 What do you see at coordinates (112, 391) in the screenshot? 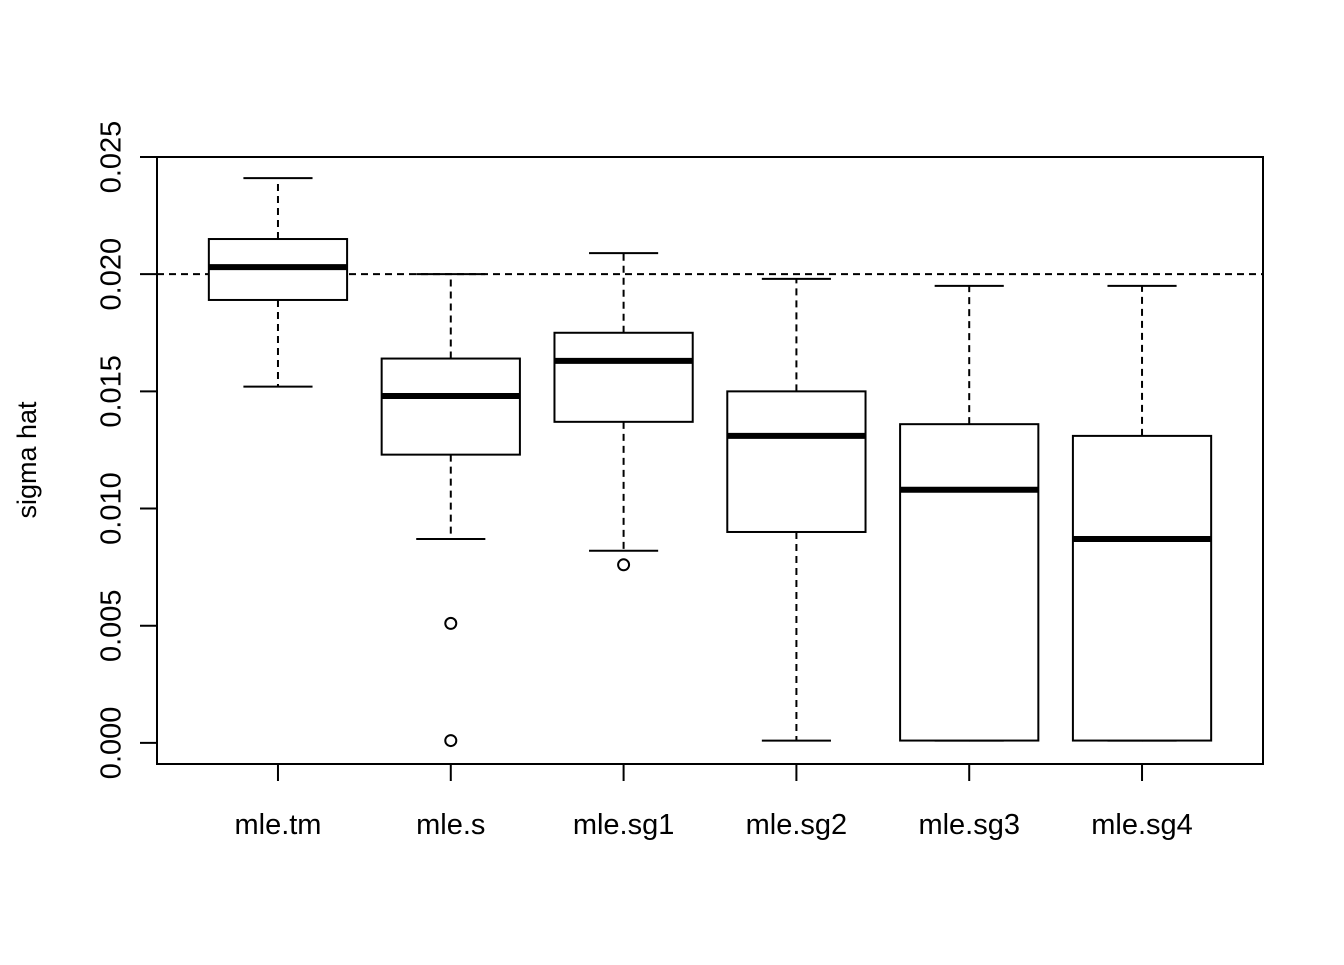
I see `y-tick-label: 0.015` at bounding box center [112, 391].